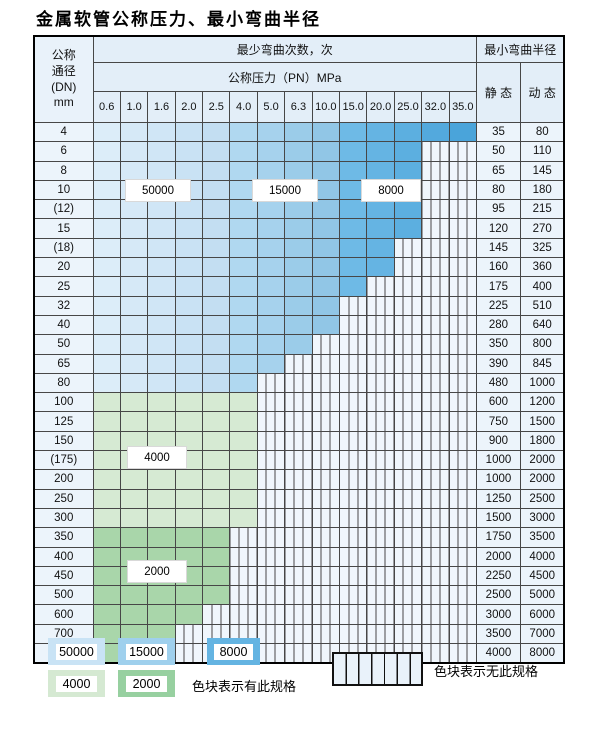 This screenshot has height=743, width=600. What do you see at coordinates (498, 421) in the screenshot?
I see `static-radius-cell: 750` at bounding box center [498, 421].